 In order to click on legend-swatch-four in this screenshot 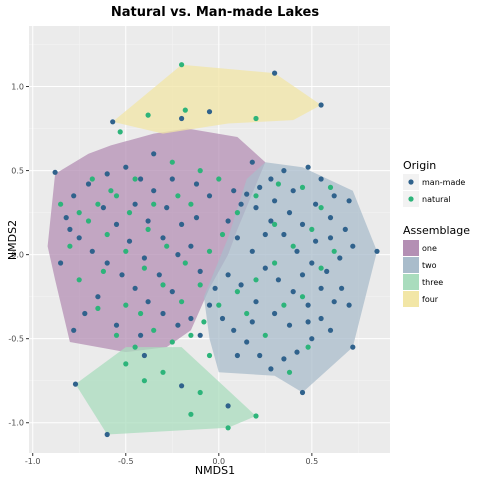, I will do `click(411, 299)`.